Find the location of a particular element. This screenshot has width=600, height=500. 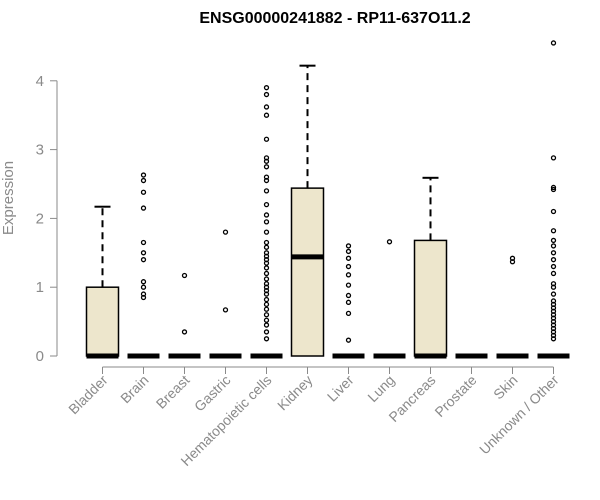

box-pancreas is located at coordinates (430, 267).